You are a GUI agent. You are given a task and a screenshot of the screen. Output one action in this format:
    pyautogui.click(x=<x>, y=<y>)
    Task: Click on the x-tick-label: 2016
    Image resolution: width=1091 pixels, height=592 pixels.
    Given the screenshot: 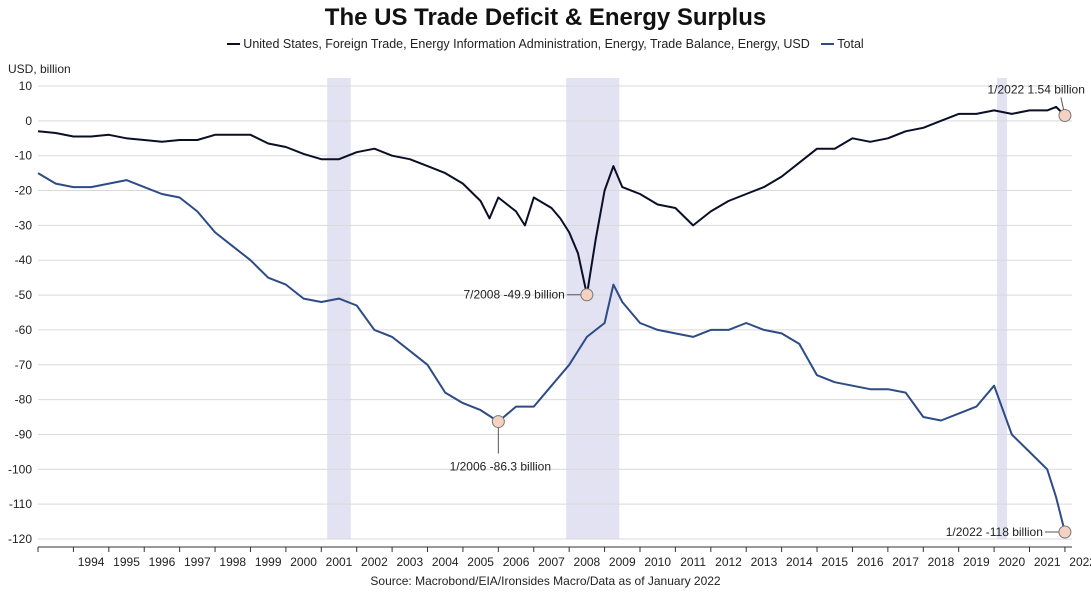 What is the action you would take?
    pyautogui.click(x=870, y=562)
    